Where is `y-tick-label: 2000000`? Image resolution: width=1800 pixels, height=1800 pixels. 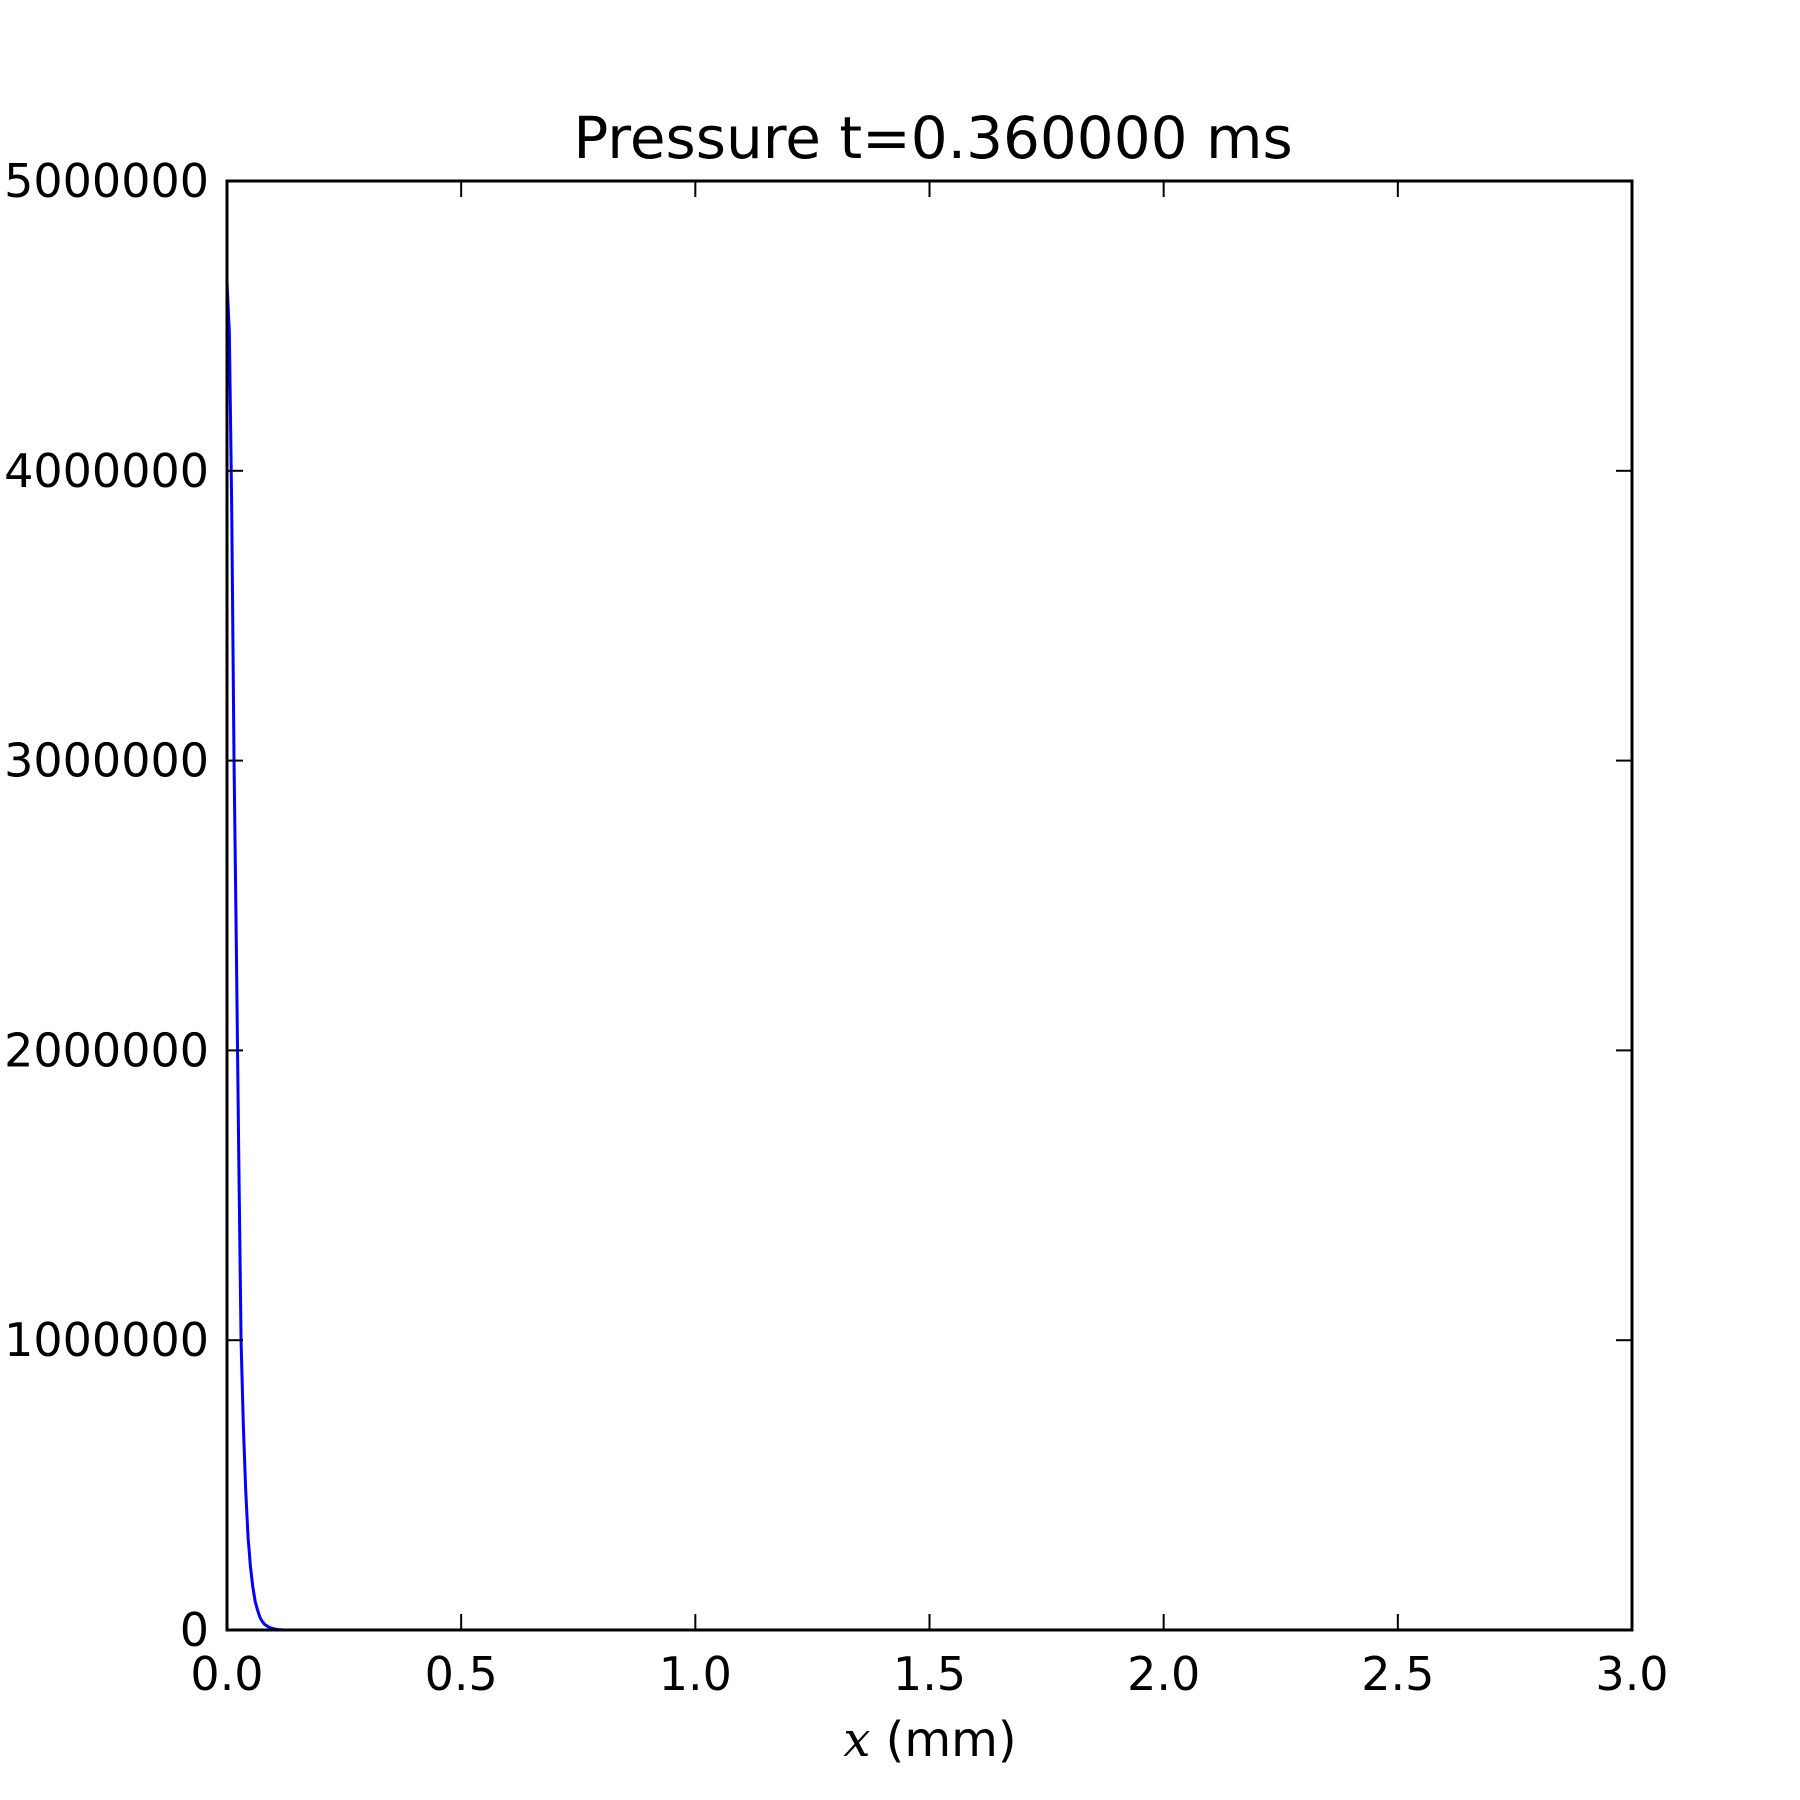 y-tick-label: 2000000 is located at coordinates (106, 1050).